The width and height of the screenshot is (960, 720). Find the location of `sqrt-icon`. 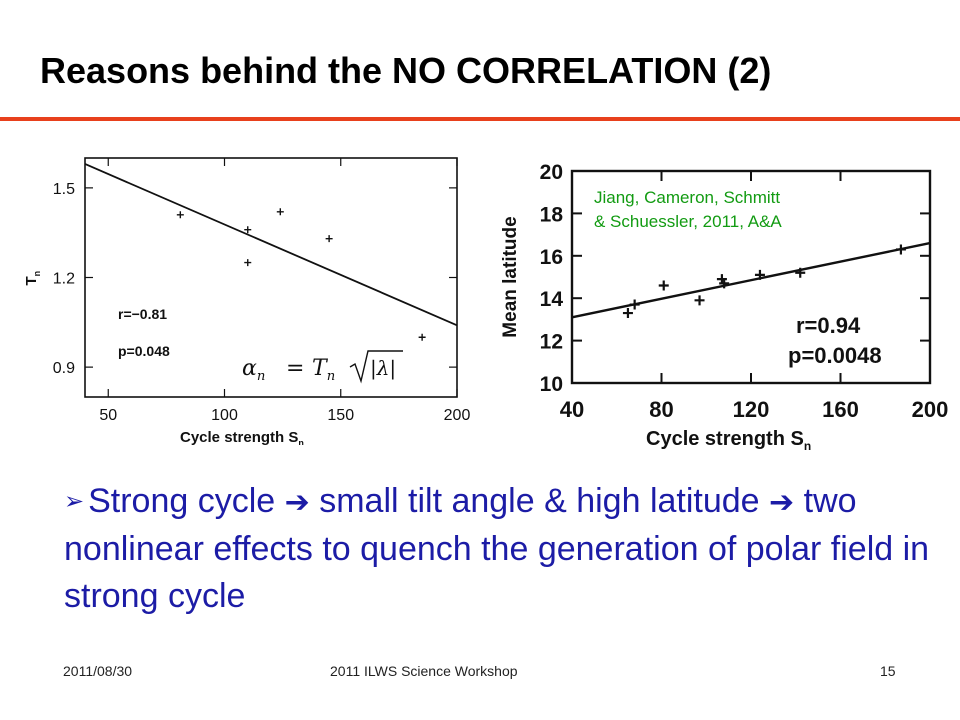

sqrt-icon is located at coordinates (376, 367).